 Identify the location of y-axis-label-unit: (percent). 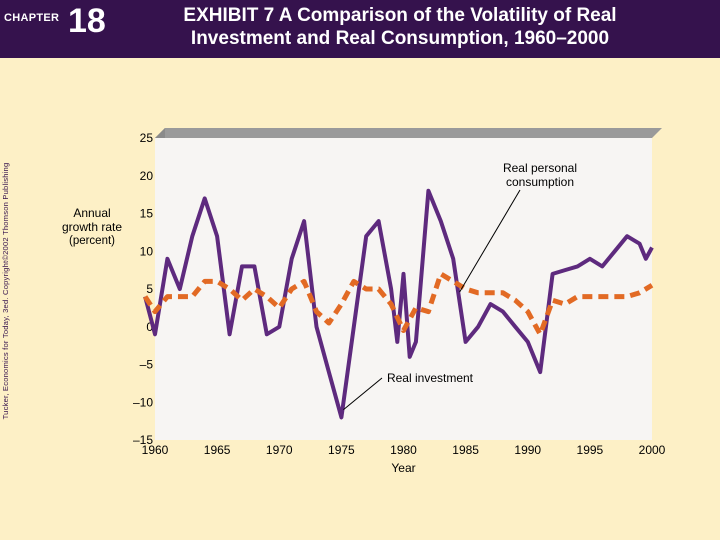
(92, 241).